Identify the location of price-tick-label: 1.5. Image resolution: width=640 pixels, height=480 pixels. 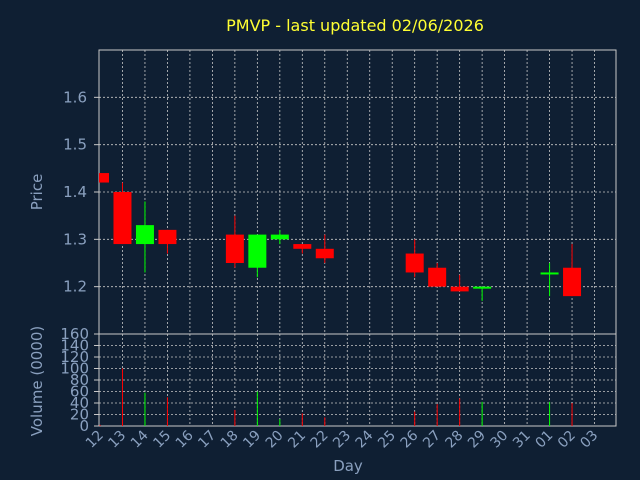
(75, 145).